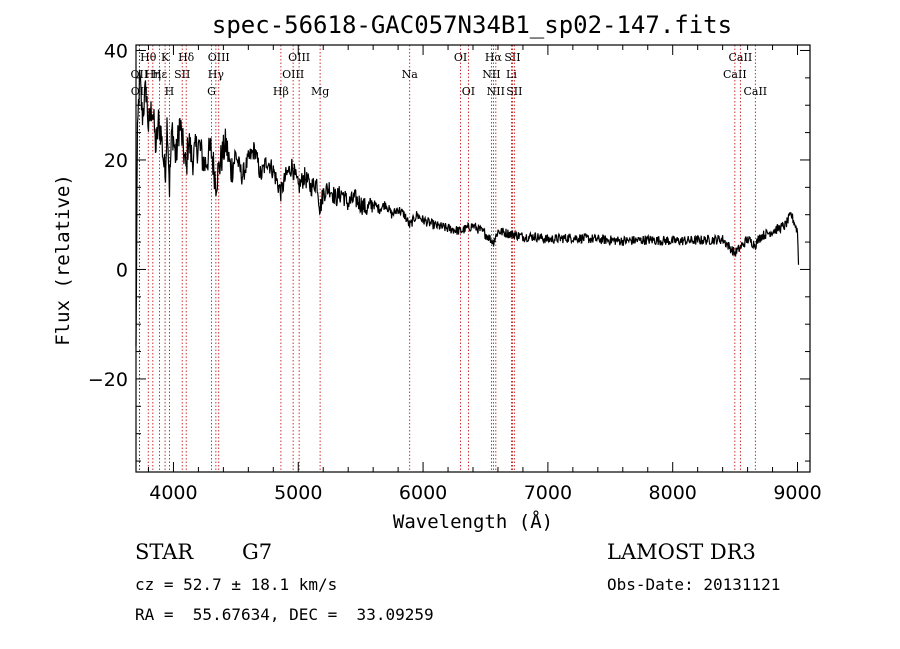 This screenshot has width=900, height=649. Describe the element at coordinates (494, 57) in the screenshot. I see `line-label: Hα` at that location.